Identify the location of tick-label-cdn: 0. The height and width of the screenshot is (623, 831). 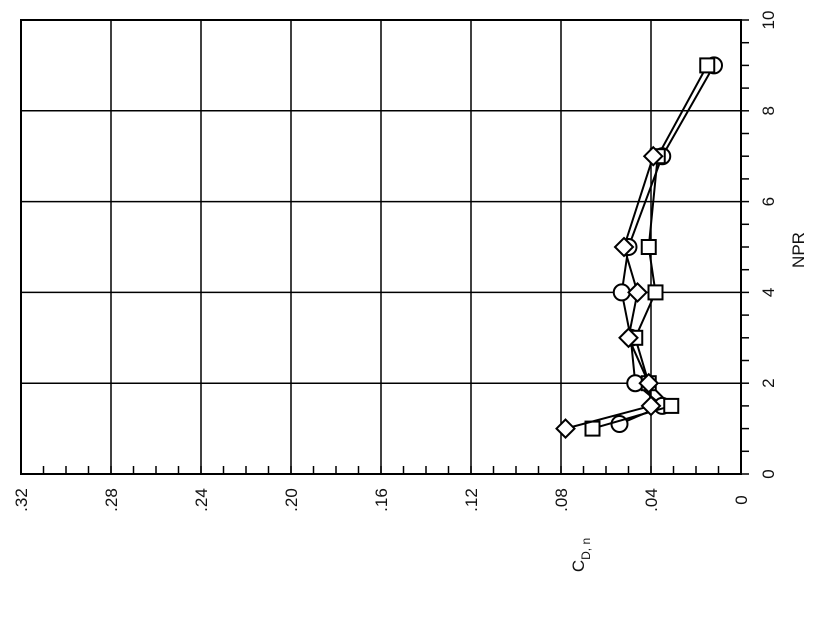
(741, 499).